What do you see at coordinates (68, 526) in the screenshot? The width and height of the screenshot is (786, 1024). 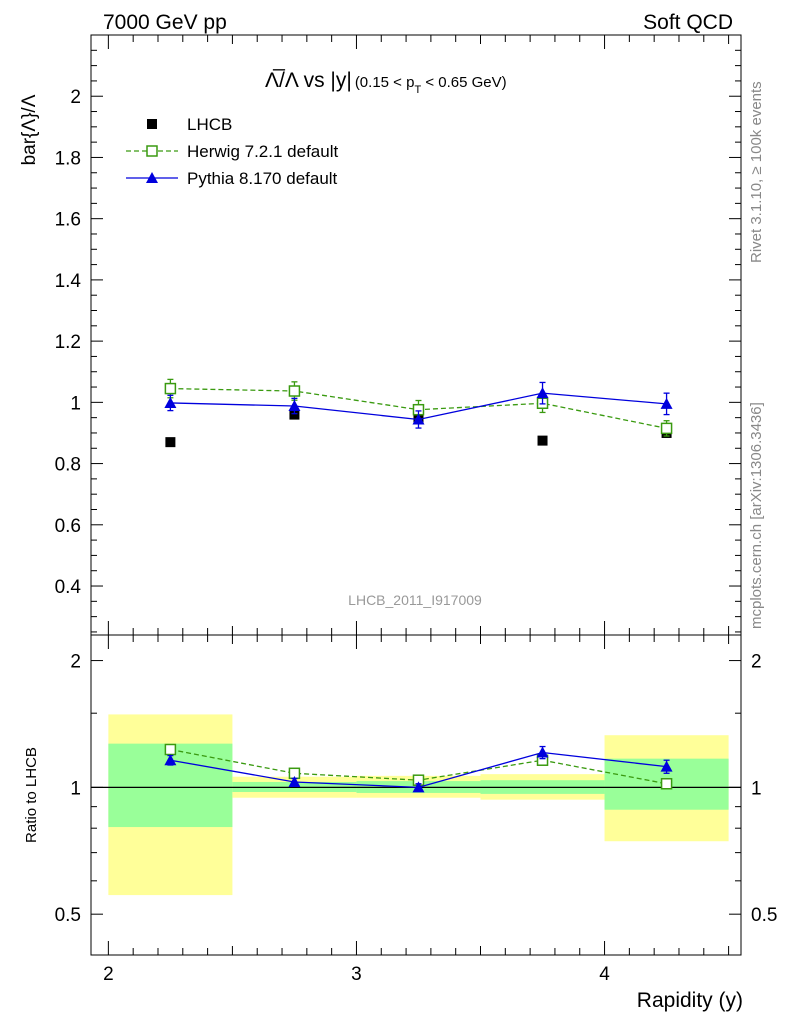 I see `main-y-tick-label: 0.6` at bounding box center [68, 526].